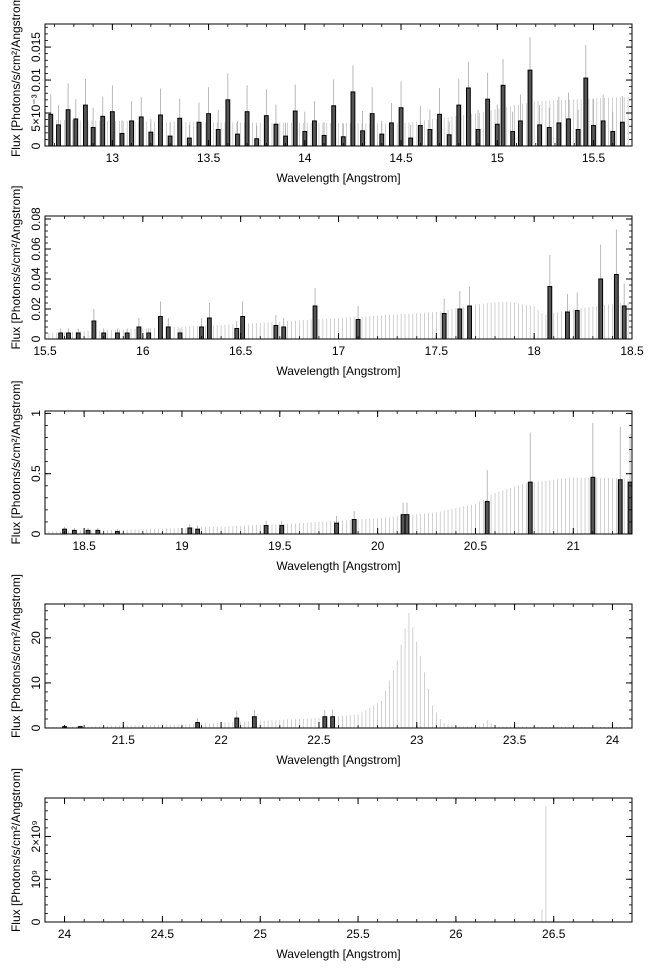 The height and width of the screenshot is (972, 653). Describe the element at coordinates (16, 267) in the screenshot. I see `y-axis-title-p2: Flux [Photons/s/cm²/Angstrom]` at that location.